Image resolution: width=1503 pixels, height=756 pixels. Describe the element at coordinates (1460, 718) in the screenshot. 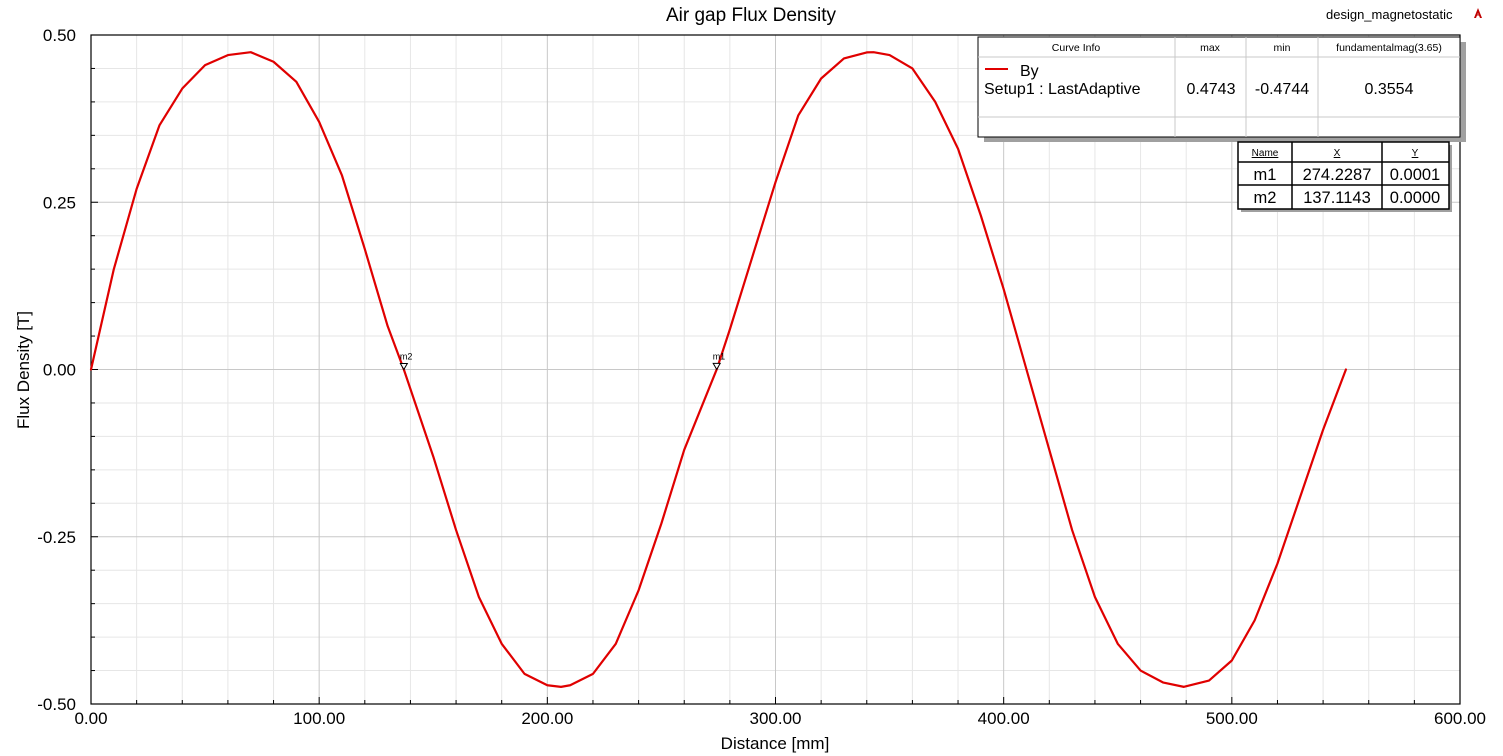

I see `x-tick-label: 600.00` at that location.